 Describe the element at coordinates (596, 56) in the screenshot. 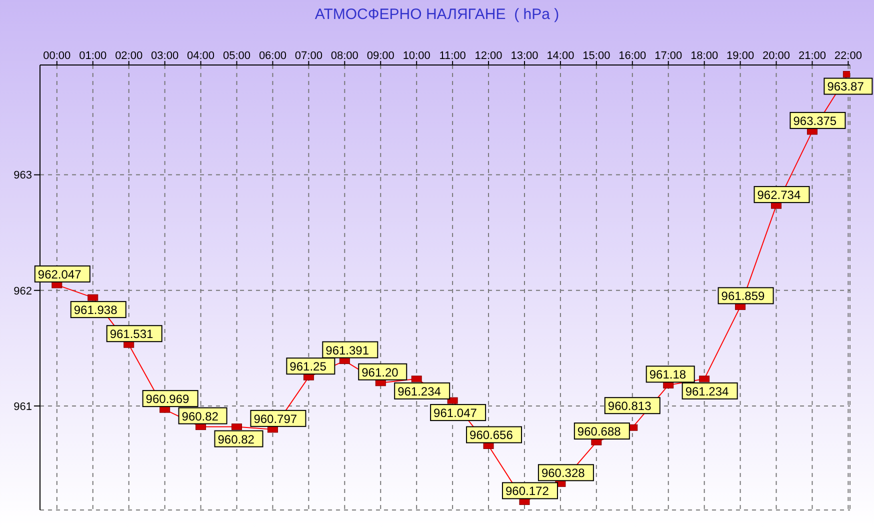

I see `x-tick-label: 15:00` at that location.